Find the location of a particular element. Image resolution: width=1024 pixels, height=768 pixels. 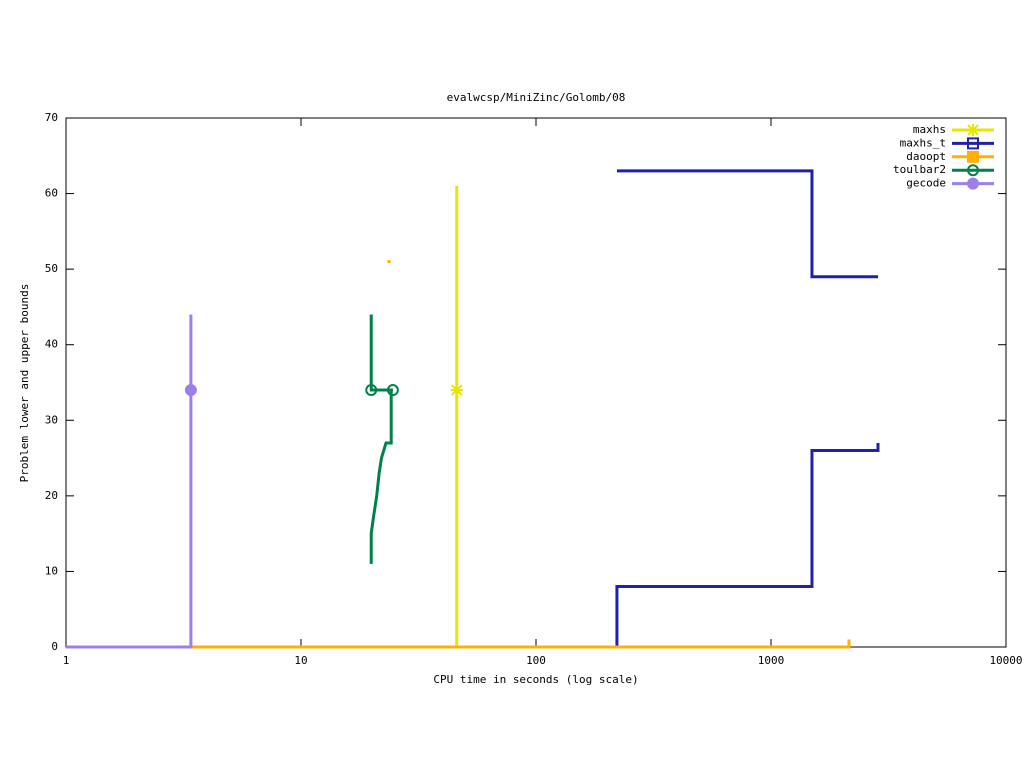

legend-label: maxhs_t is located at coordinates (923, 142).